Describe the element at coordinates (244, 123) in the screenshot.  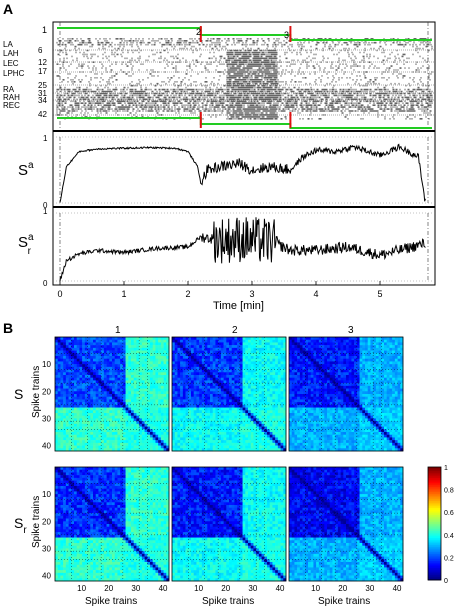
I see `segment-bottom-marker` at that location.